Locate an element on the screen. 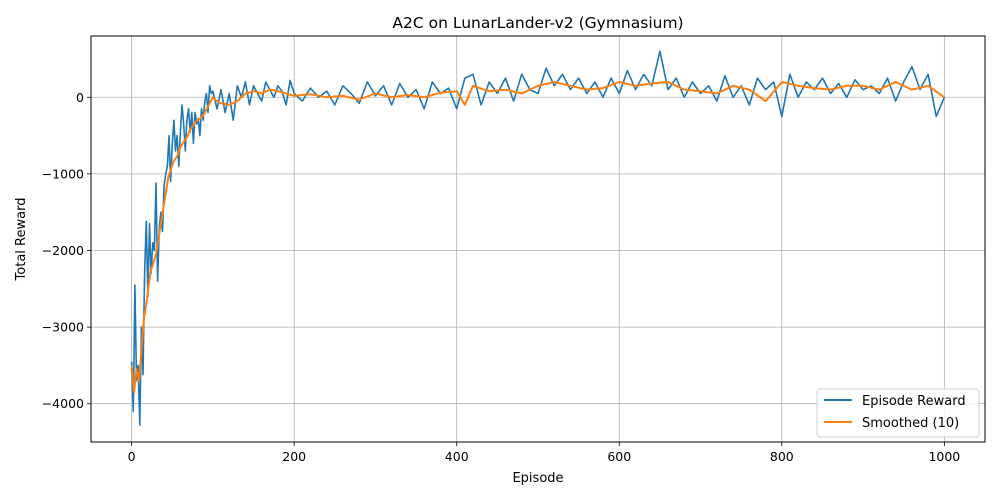 The image size is (1000, 500). x-tick-label: 400 is located at coordinates (457, 456).